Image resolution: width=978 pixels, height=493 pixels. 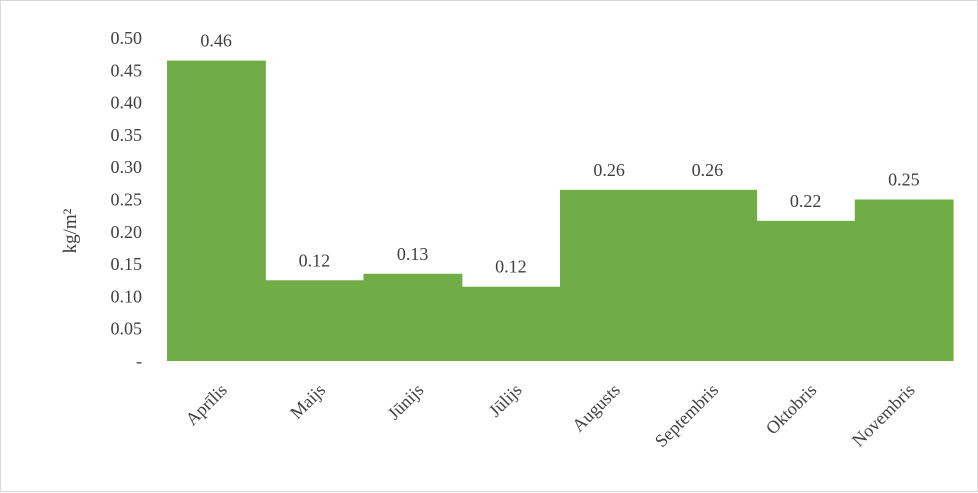 What do you see at coordinates (139, 361) in the screenshot?
I see `y-tick-label: -` at bounding box center [139, 361].